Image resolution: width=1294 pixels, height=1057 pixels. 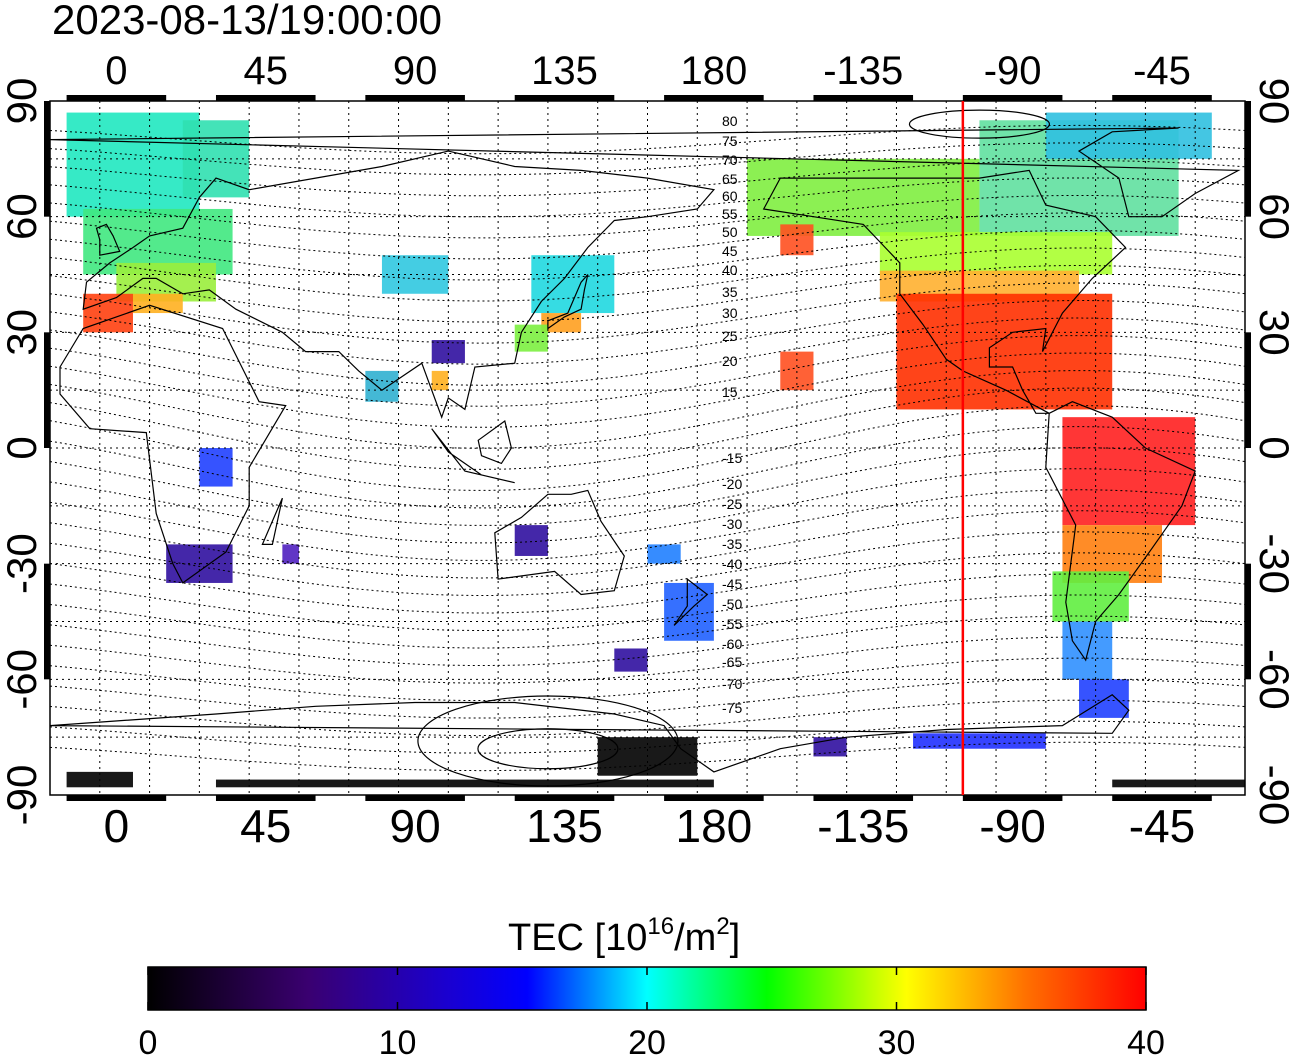 I want to click on y-tick-label-right: 60, so click(x=1272, y=216).